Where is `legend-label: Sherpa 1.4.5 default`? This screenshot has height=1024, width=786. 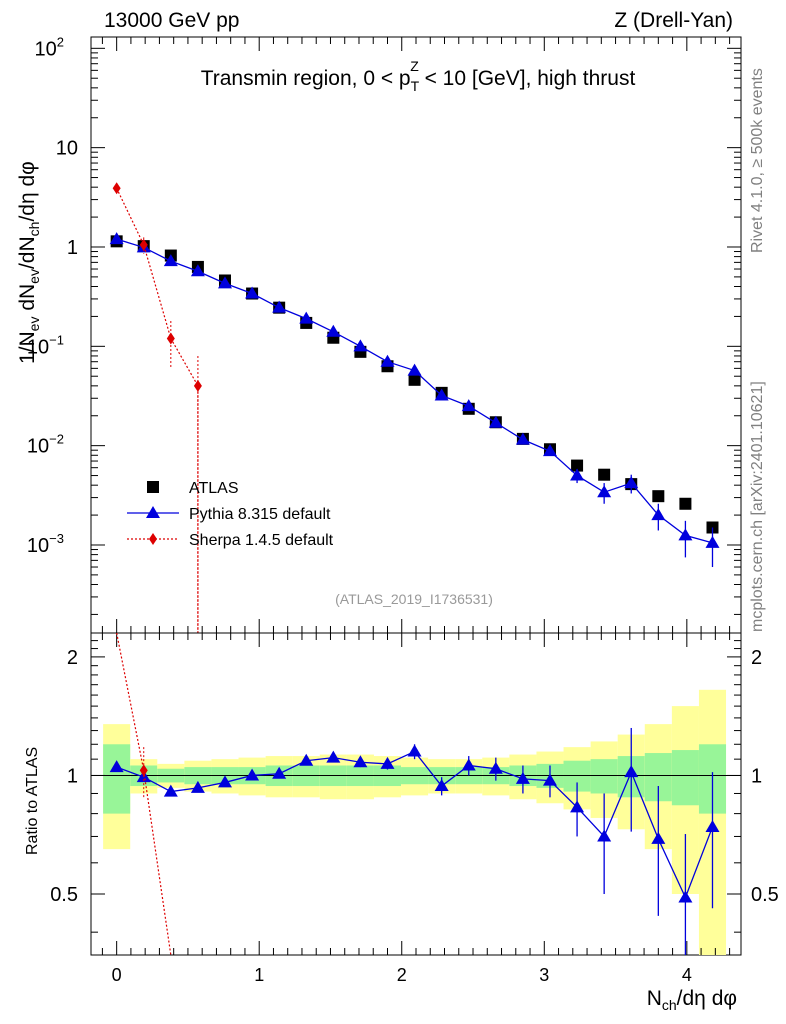
legend-label: Sherpa 1.4.5 default is located at coordinates (261, 540).